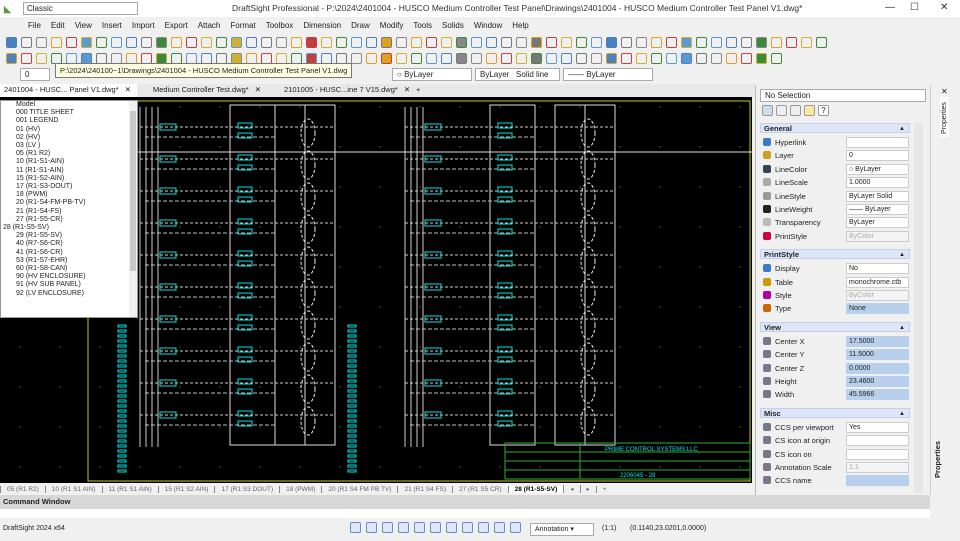 The width and height of the screenshot is (960, 541). Describe the element at coordinates (571, 489) in the screenshot. I see `scroll-tabs-button: ◂` at that location.